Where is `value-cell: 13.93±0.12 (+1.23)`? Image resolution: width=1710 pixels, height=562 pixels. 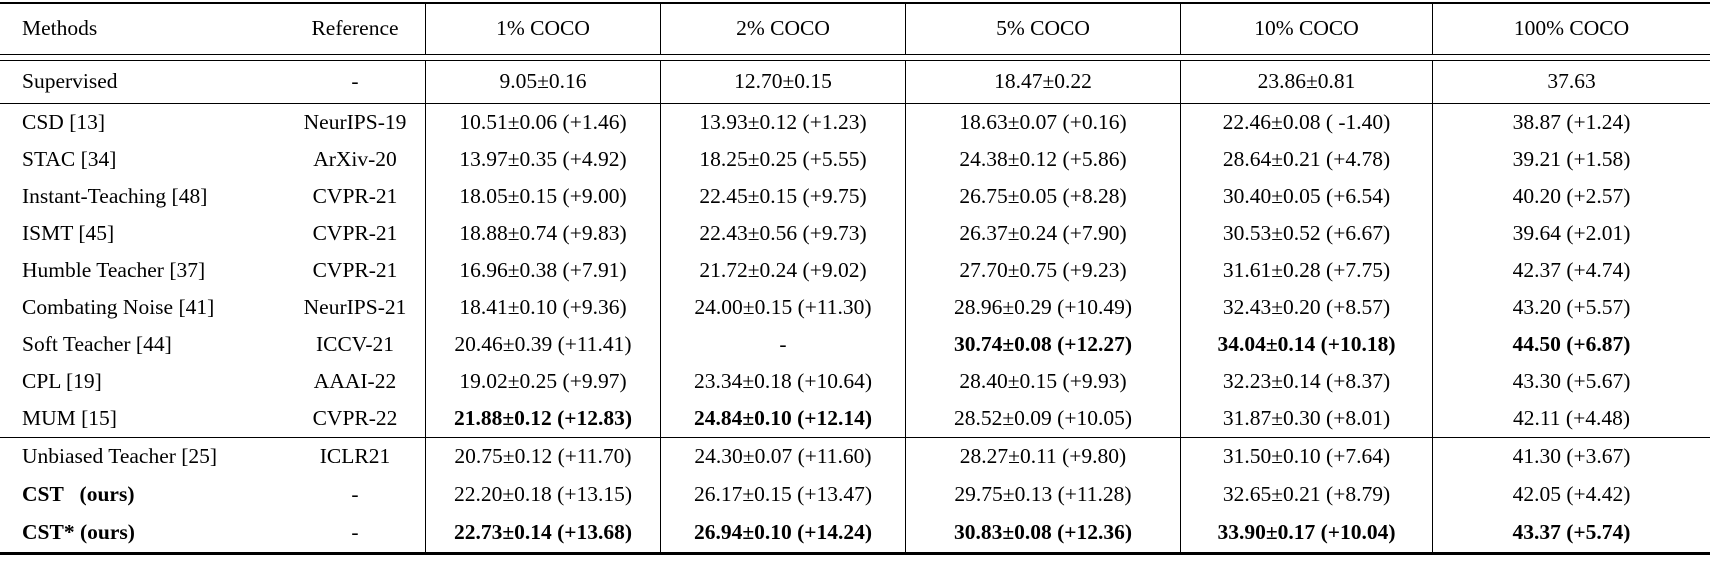 value-cell: 13.93±0.12 (+1.23) is located at coordinates (782, 122).